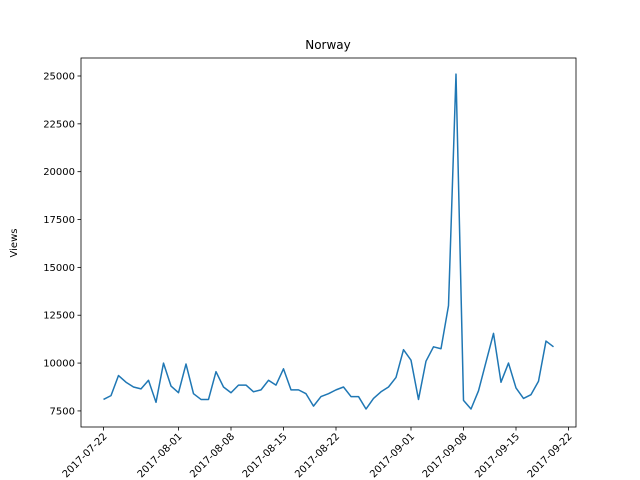 The height and width of the screenshot is (480, 640). What do you see at coordinates (59, 124) in the screenshot?
I see `y-tick-label: 22500` at bounding box center [59, 124].